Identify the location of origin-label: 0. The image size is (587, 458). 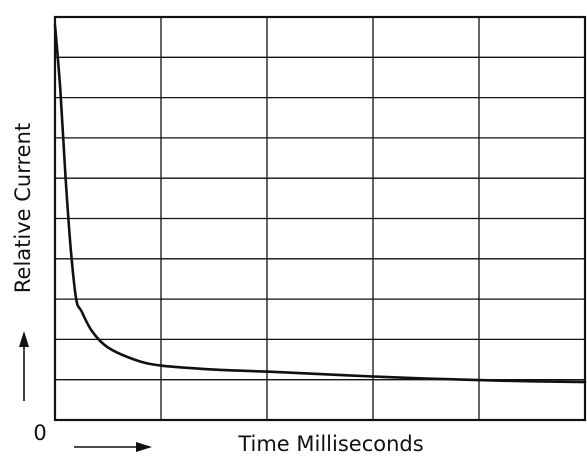
(39, 433).